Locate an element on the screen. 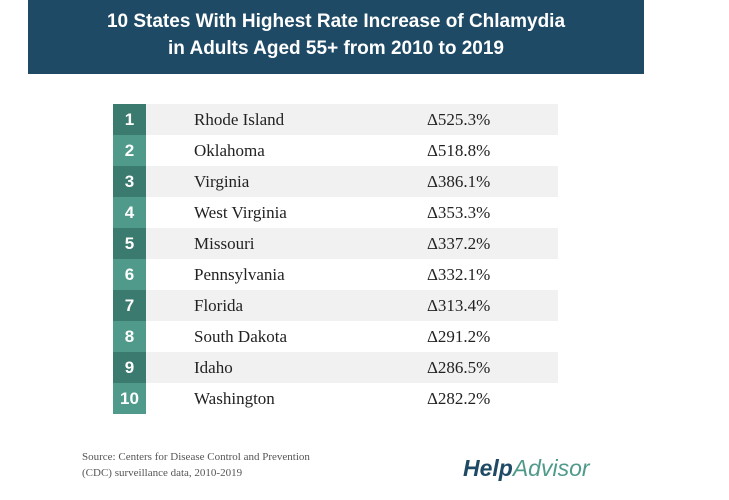 Image resolution: width=729 pixels, height=500 pixels. rank-cell: 9 is located at coordinates (129, 367).